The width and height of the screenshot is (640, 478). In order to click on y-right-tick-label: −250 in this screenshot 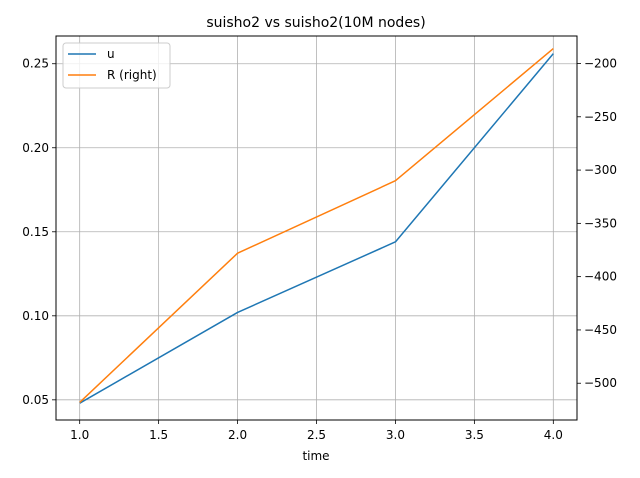, I will do `click(600, 117)`.